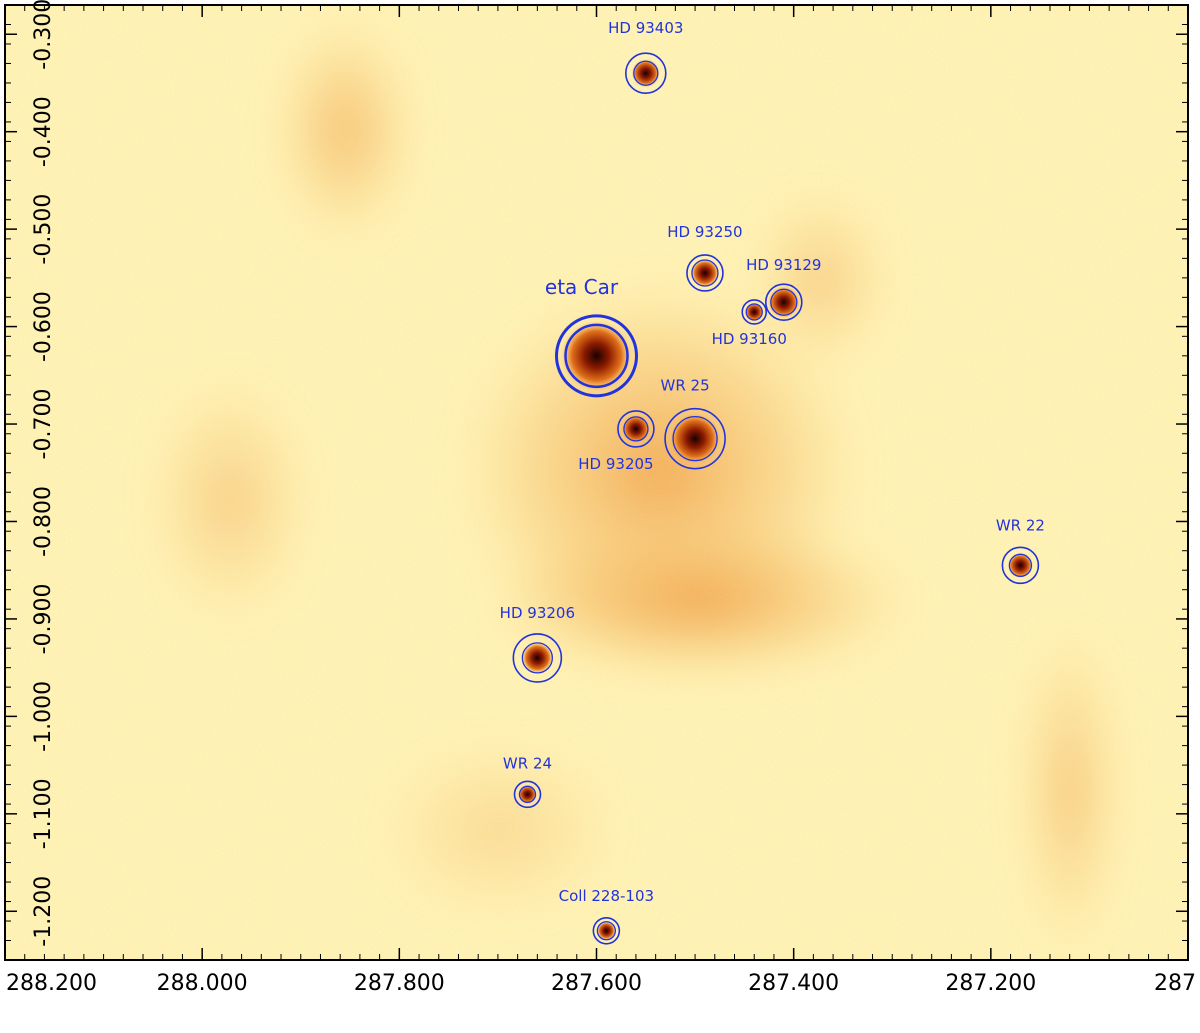 This screenshot has height=1033, width=1200. What do you see at coordinates (43, 326) in the screenshot?
I see `y-tick-label: -0.600` at bounding box center [43, 326].